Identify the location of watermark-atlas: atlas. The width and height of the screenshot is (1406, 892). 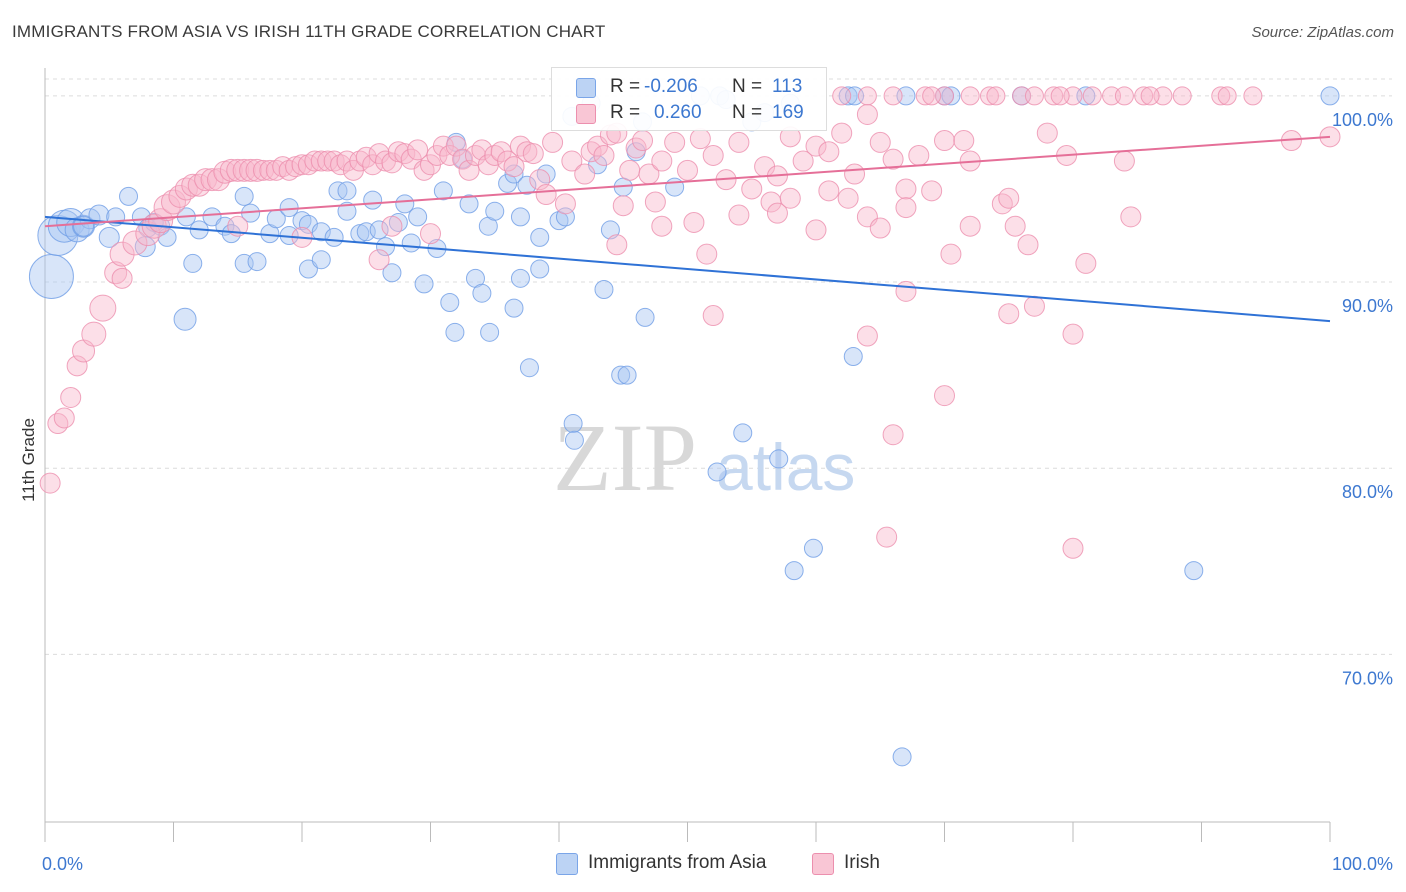
(785, 467).